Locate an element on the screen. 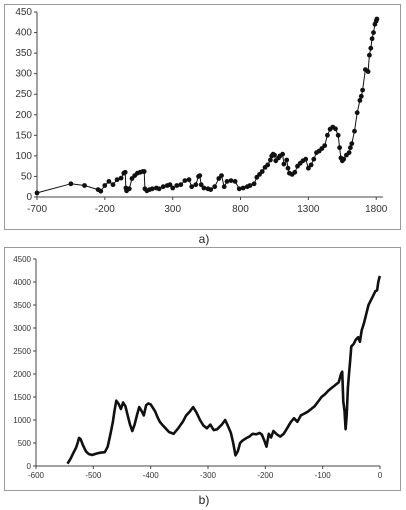 Image resolution: width=406 pixels, height=510 pixels. y-tick-label: 250 is located at coordinates (23, 94).